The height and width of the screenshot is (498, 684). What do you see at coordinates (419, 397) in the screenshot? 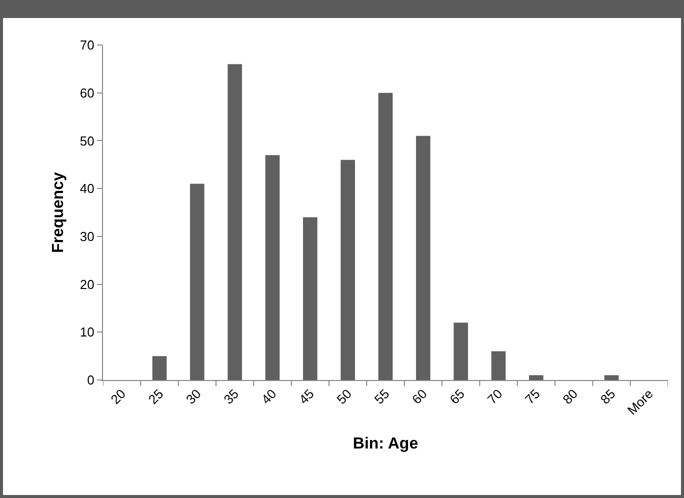
I see `x-tick-label: 60` at bounding box center [419, 397].